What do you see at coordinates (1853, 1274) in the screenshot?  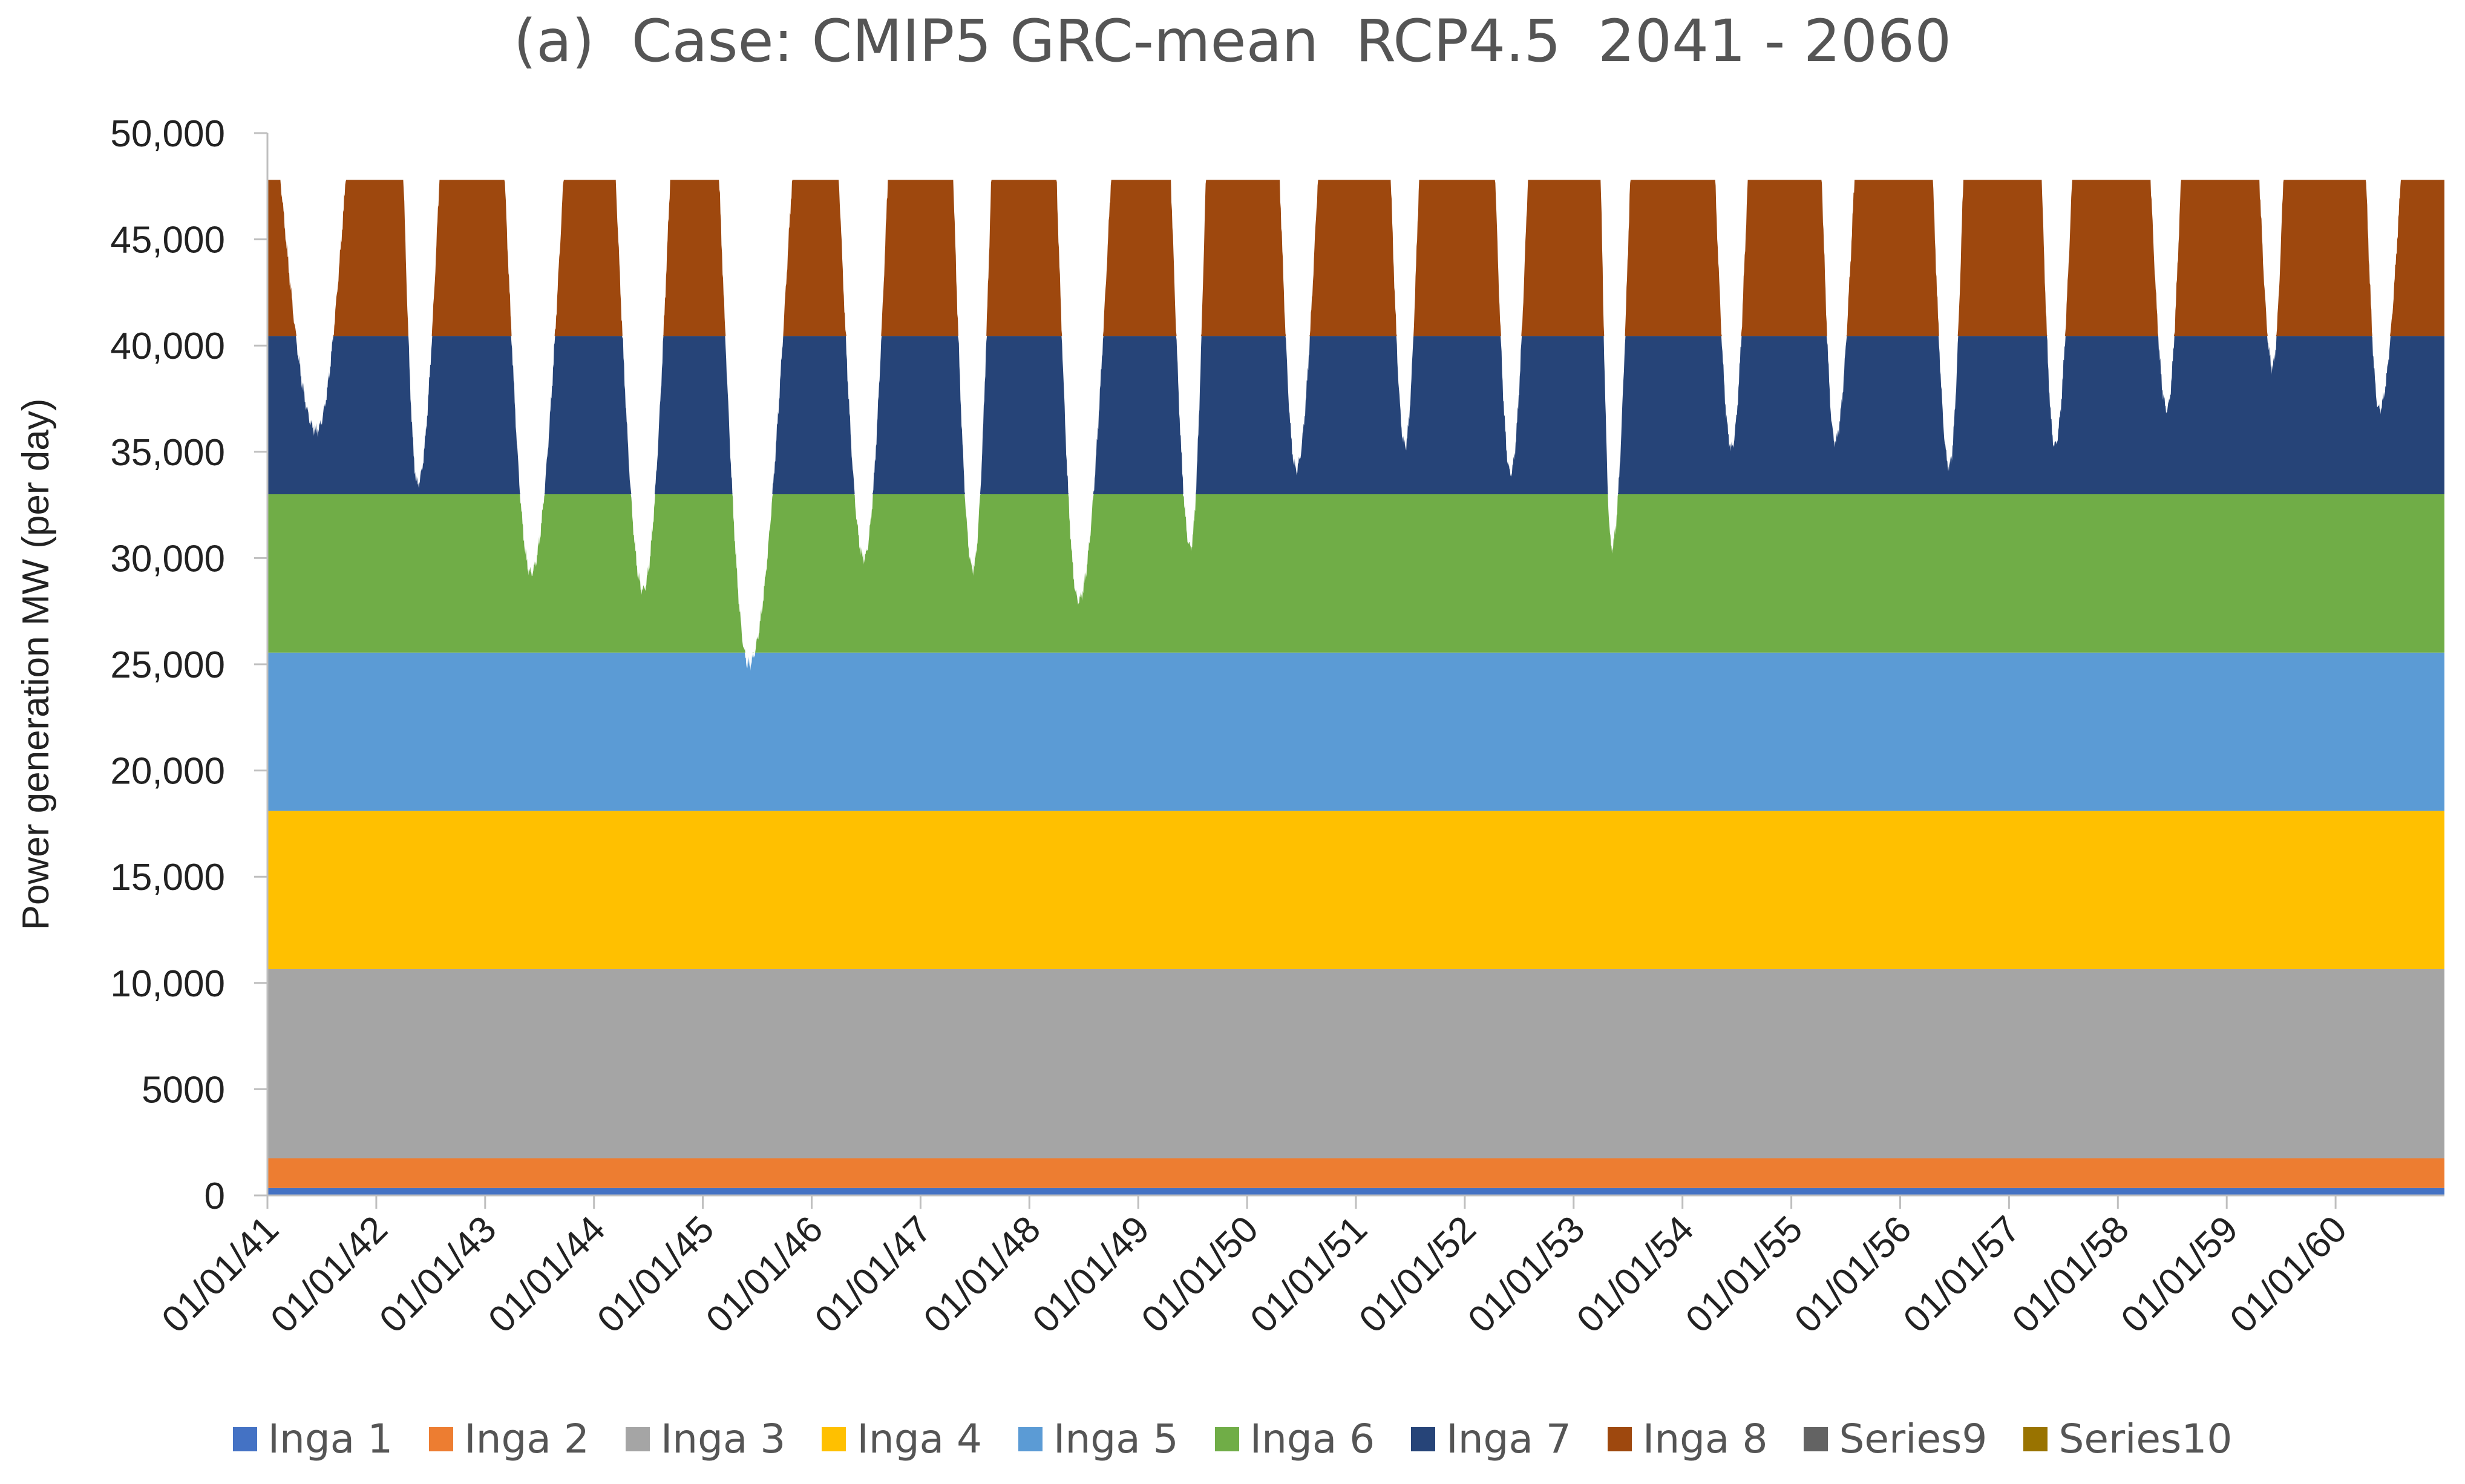 I see `x-tick-label: 01/01/56` at bounding box center [1853, 1274].